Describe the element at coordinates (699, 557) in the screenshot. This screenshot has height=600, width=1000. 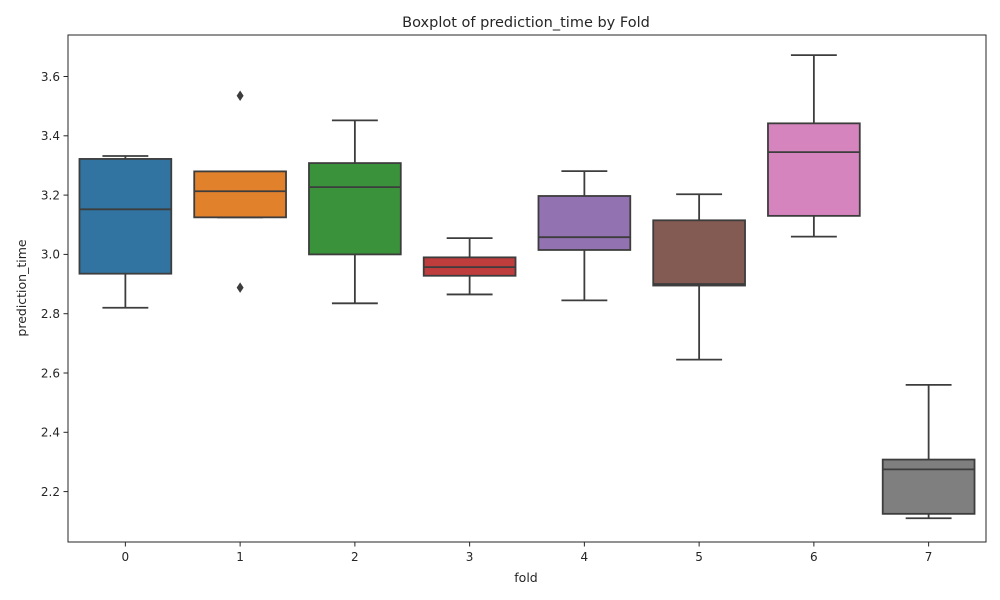
I see `x-tick-label: 5` at that location.